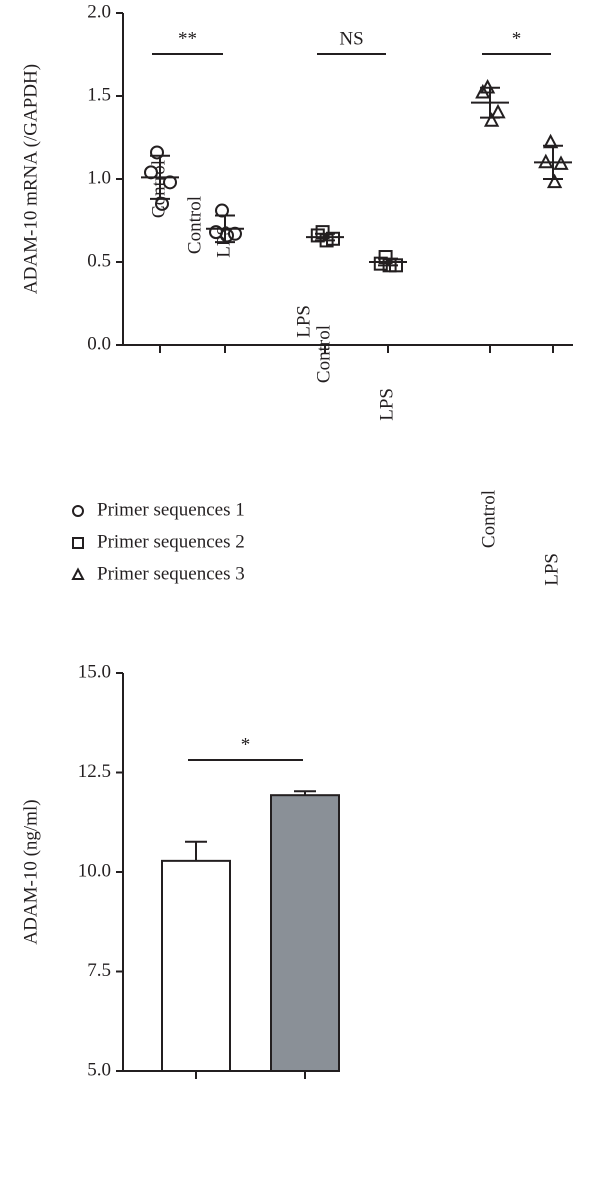  I want to click on significance-label: NS, so click(351, 38).